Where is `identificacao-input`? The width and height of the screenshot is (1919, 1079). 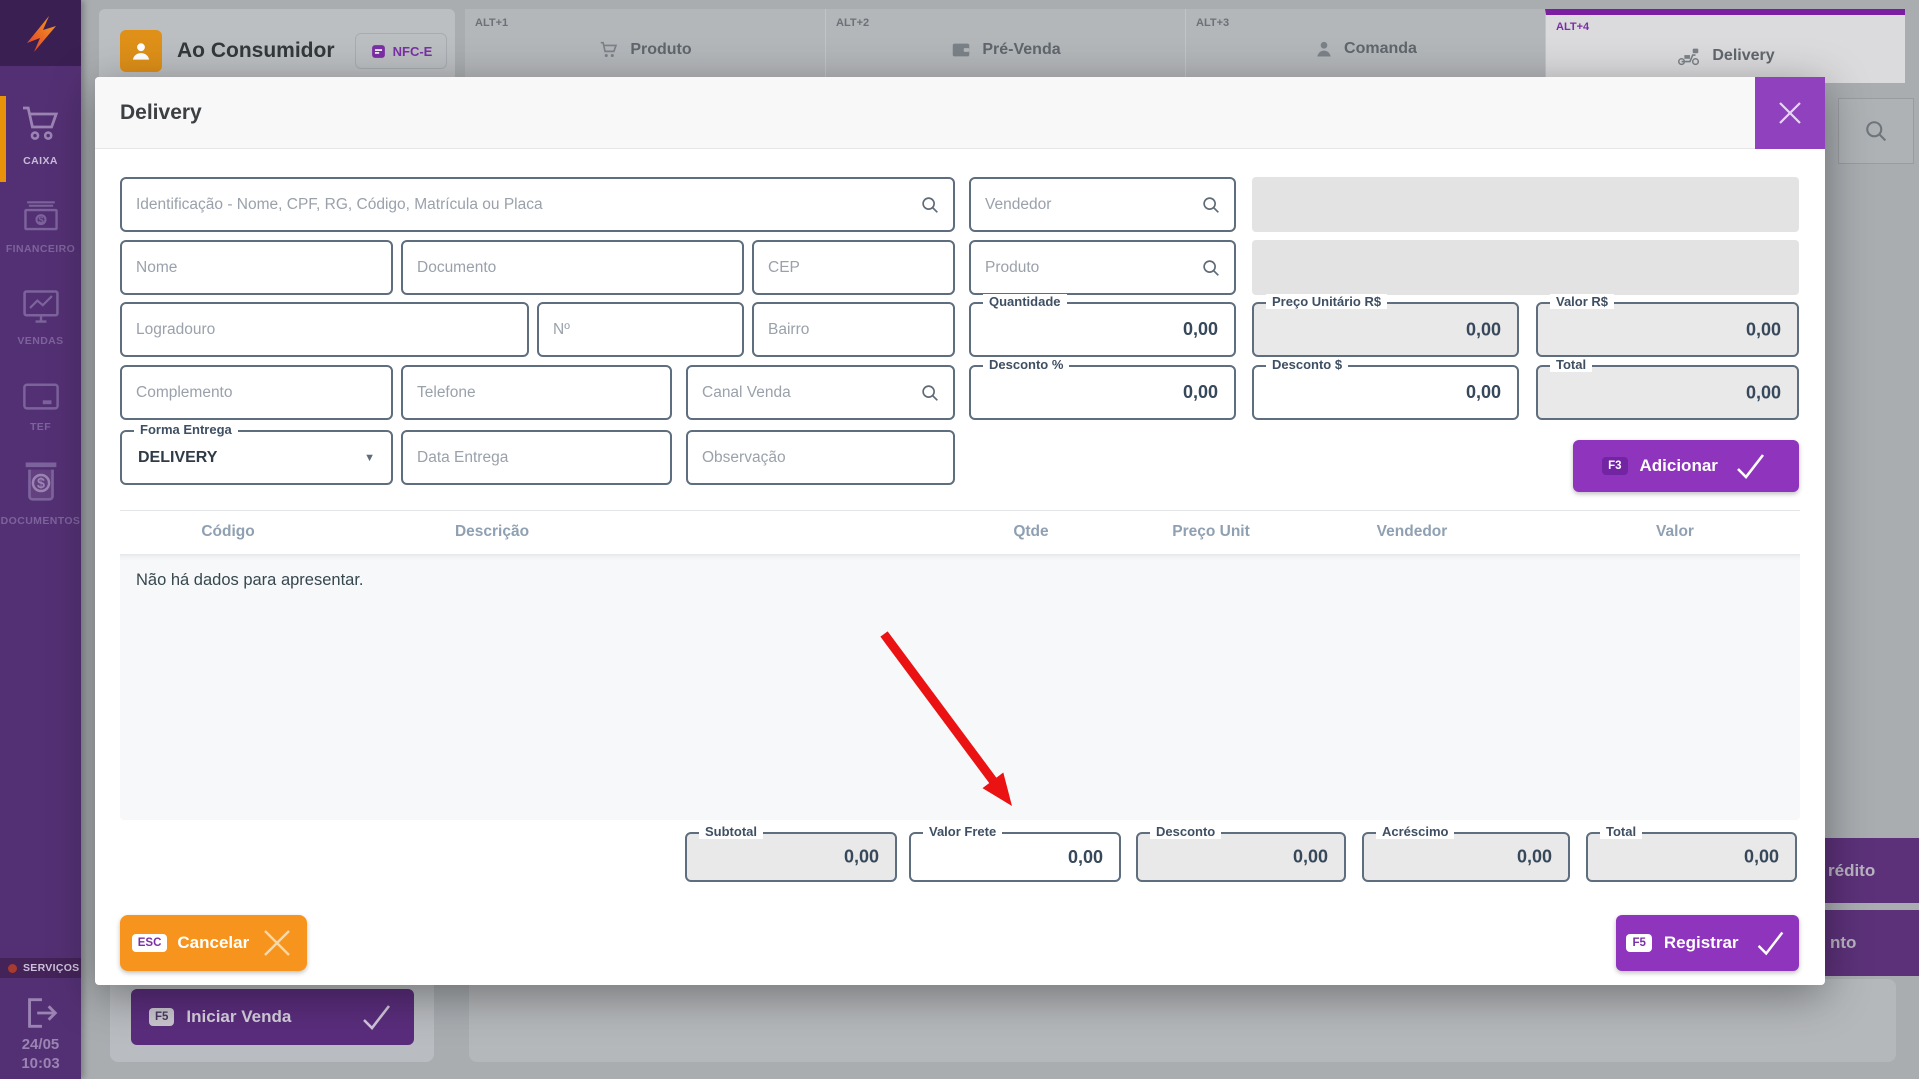 identificacao-input is located at coordinates (537, 204).